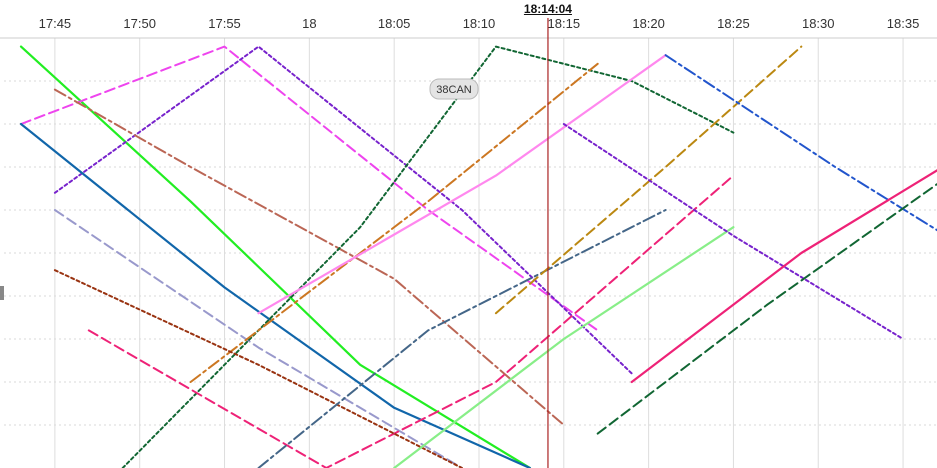 The height and width of the screenshot is (468, 937). What do you see at coordinates (224, 23) in the screenshot?
I see `x-tick-label: 17:55` at bounding box center [224, 23].